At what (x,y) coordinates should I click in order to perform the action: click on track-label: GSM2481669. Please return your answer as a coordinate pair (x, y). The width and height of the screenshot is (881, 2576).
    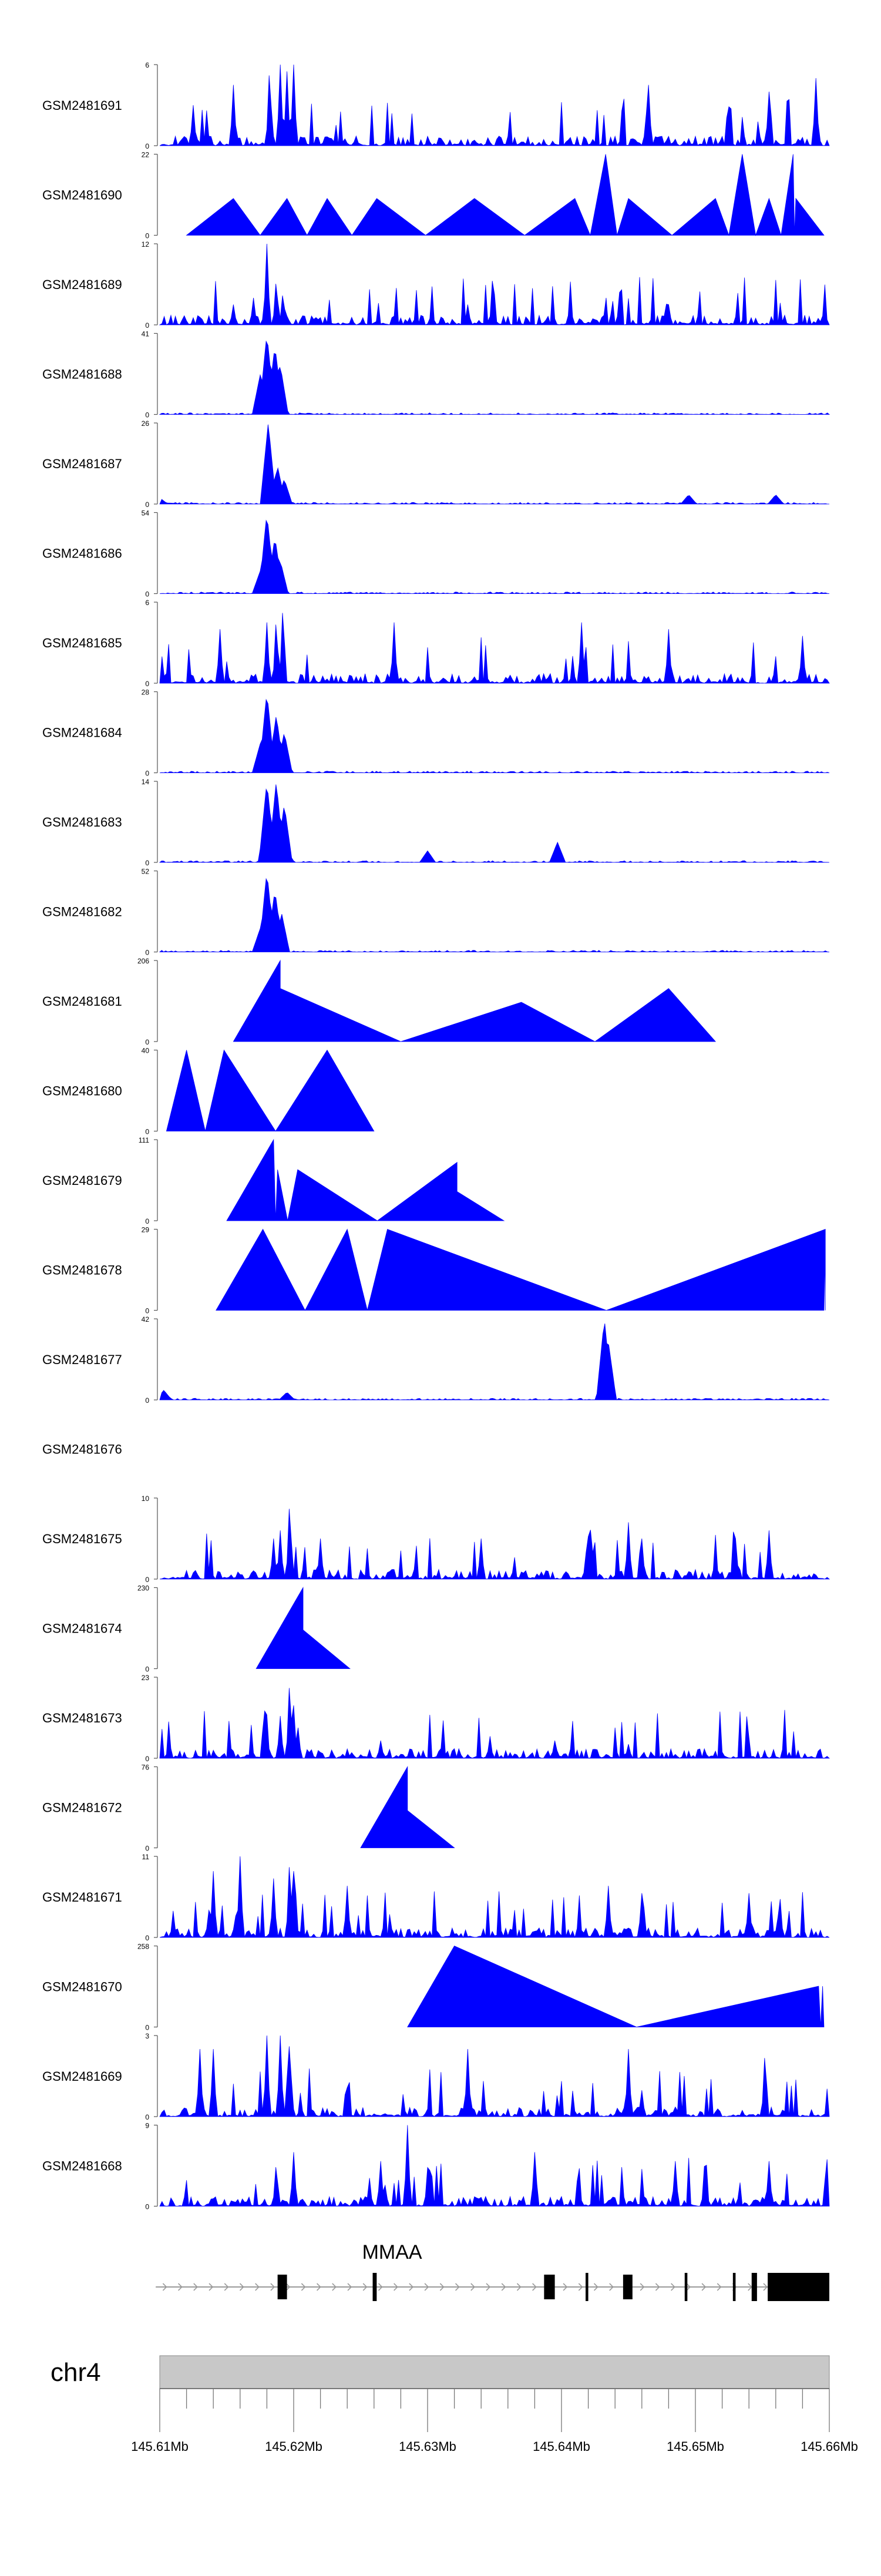
    Looking at the image, I should click on (82, 2076).